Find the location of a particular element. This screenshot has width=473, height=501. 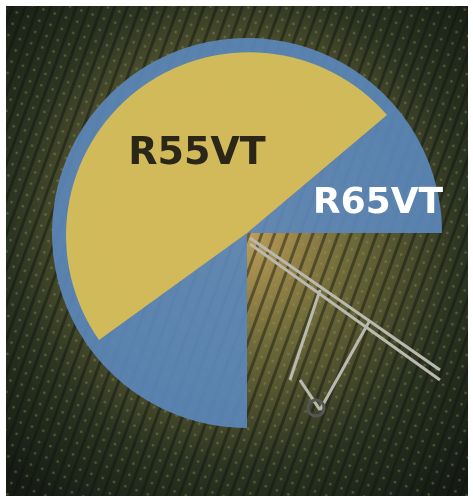

label-r65vt: R65VT is located at coordinates (378, 201).